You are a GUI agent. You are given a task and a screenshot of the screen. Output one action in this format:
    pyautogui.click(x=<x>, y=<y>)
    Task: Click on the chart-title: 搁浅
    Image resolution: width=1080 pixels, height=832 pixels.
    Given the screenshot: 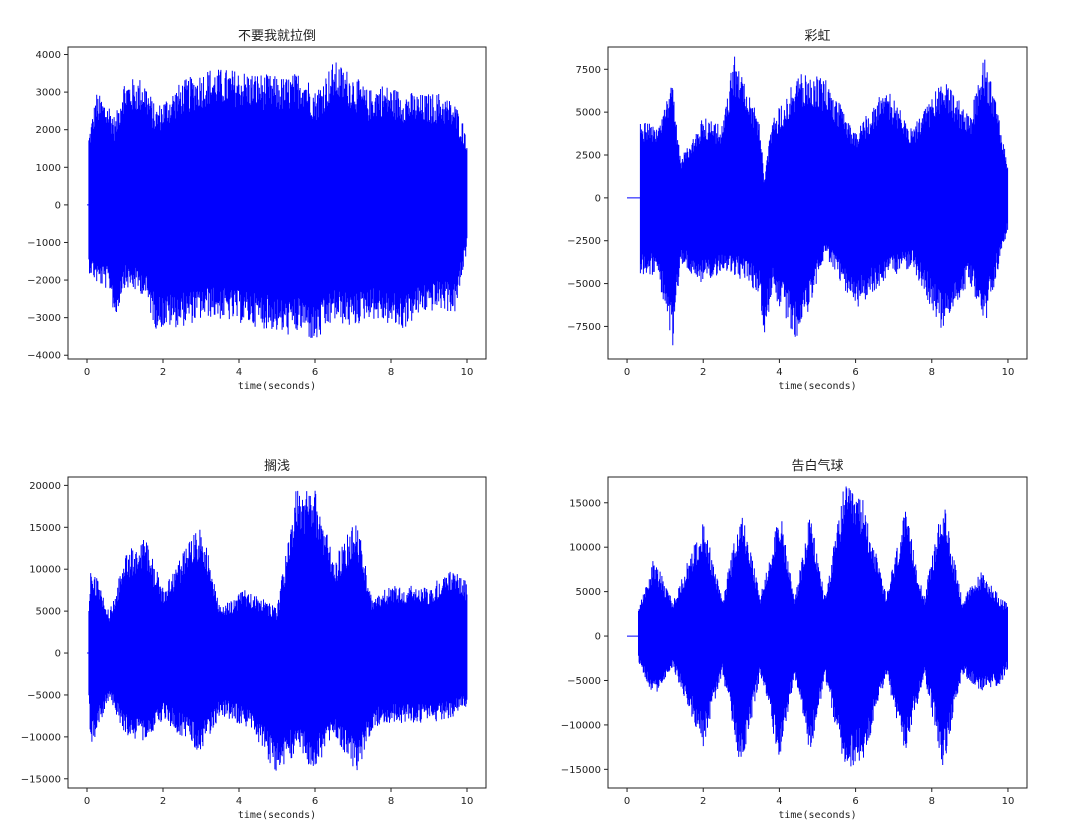 What is the action you would take?
    pyautogui.click(x=277, y=466)
    